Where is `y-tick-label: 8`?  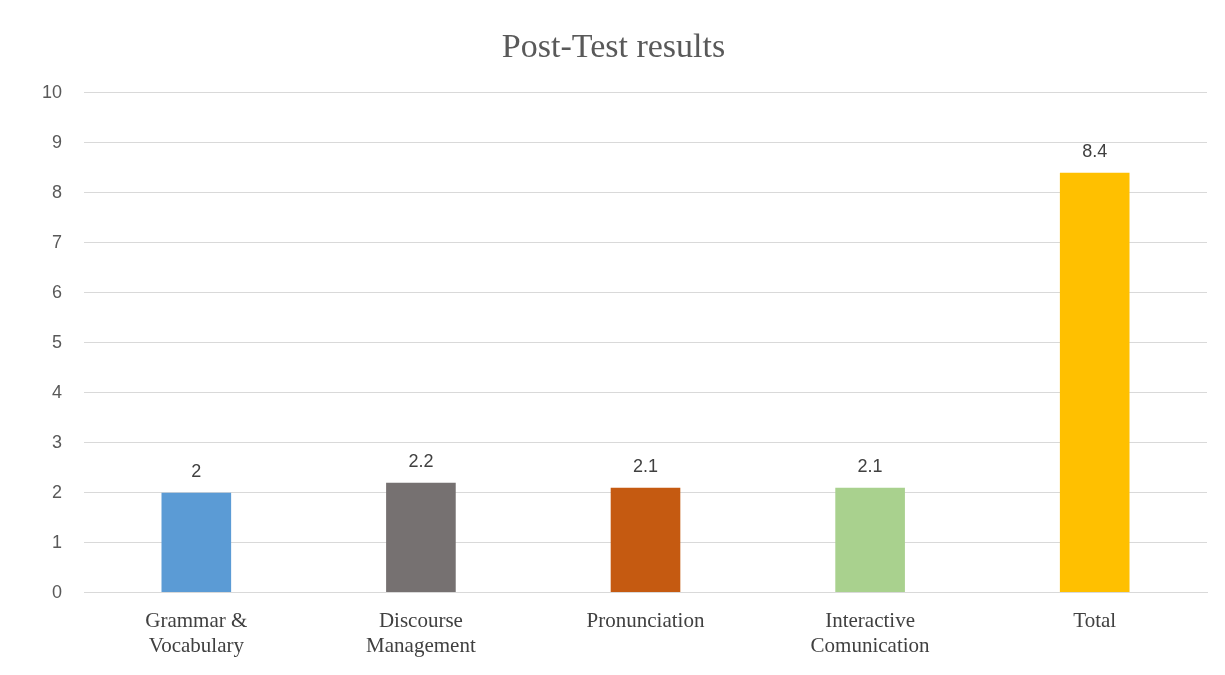
y-tick-label: 8 is located at coordinates (57, 191).